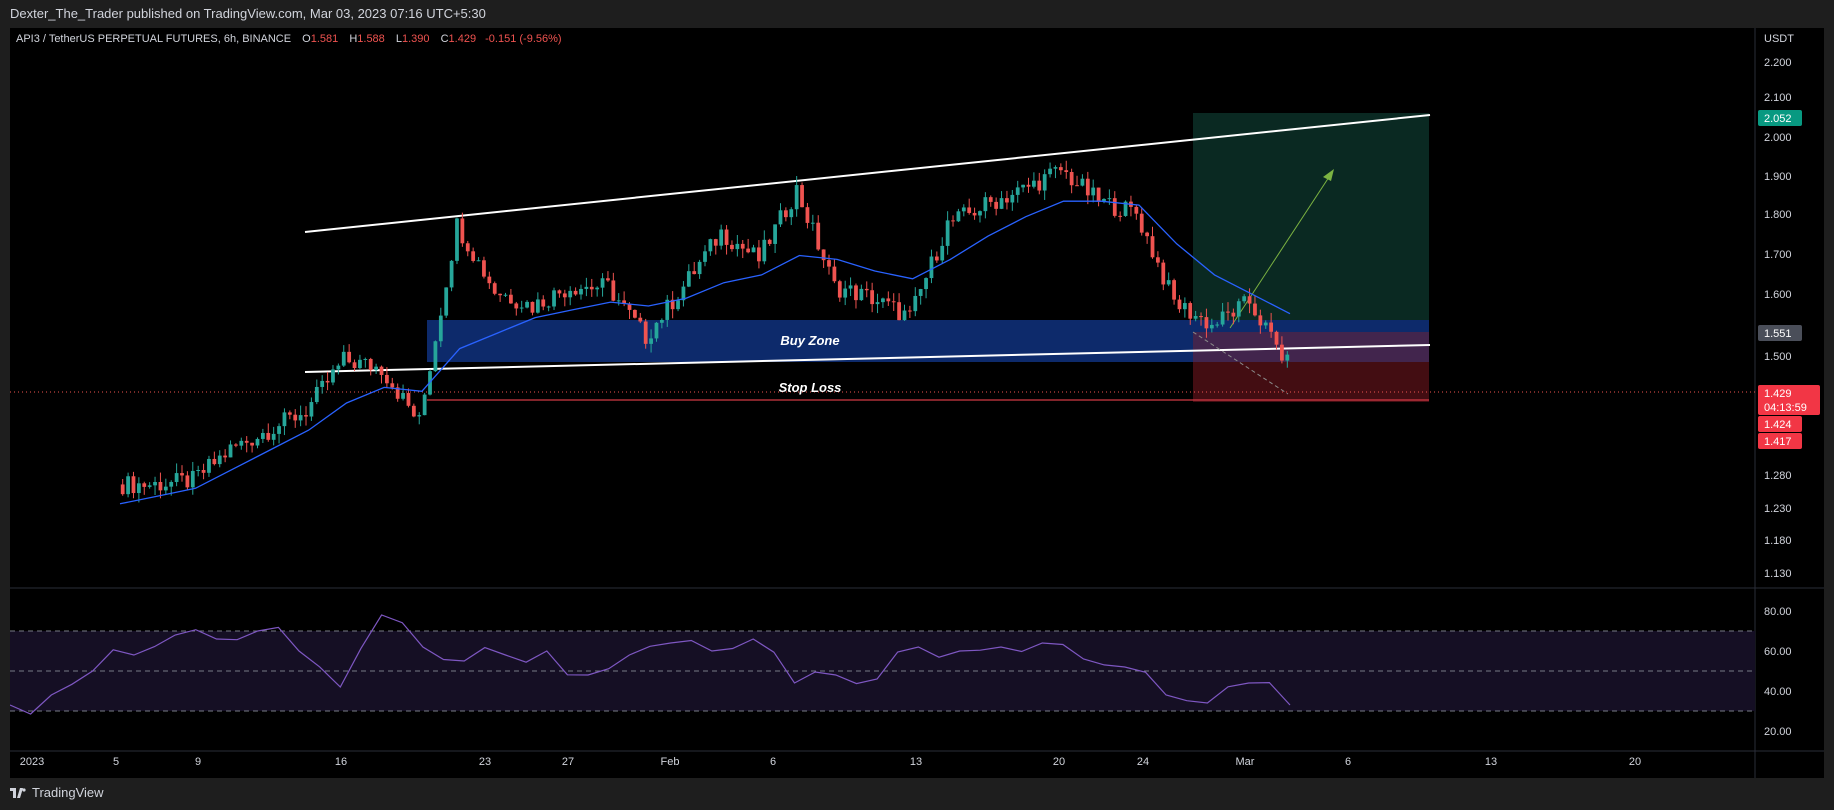 This screenshot has height=810, width=1834. What do you see at coordinates (1778, 476) in the screenshot?
I see `price-tick: 1.280` at bounding box center [1778, 476].